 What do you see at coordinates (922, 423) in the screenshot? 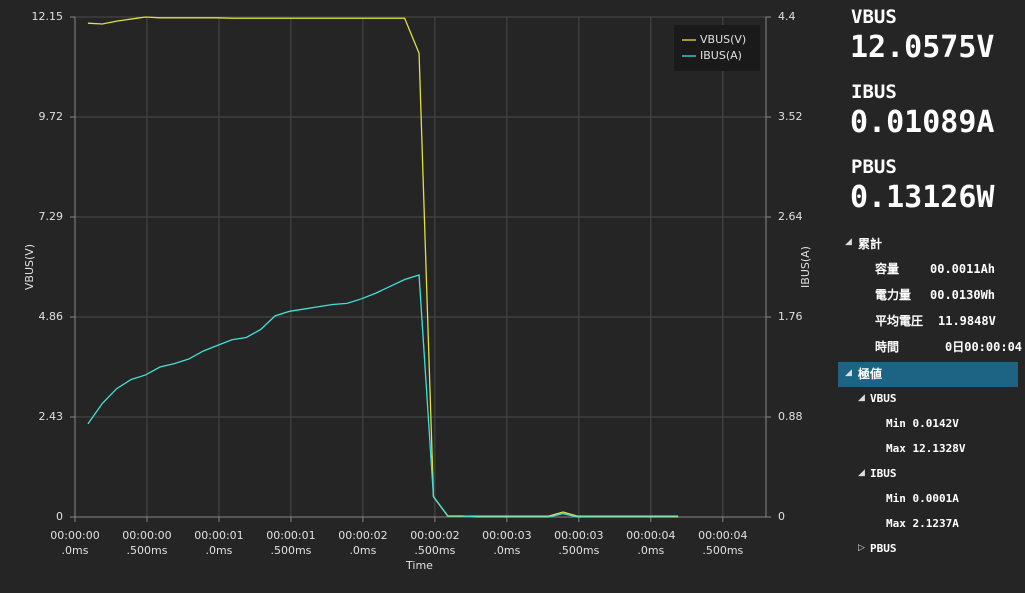
I see `tree-item: Min 0.0142V` at bounding box center [922, 423].